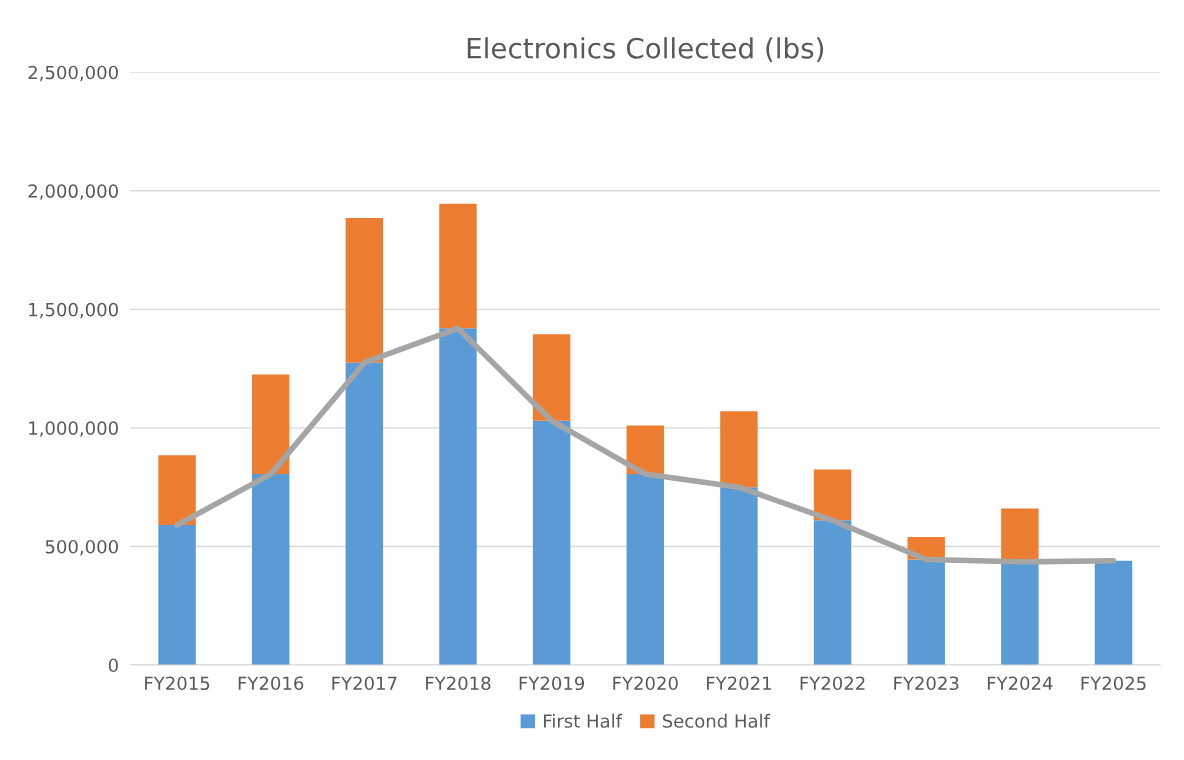 The width and height of the screenshot is (1184, 760). What do you see at coordinates (364, 683) in the screenshot?
I see `x-tick-label: FY2017` at bounding box center [364, 683].